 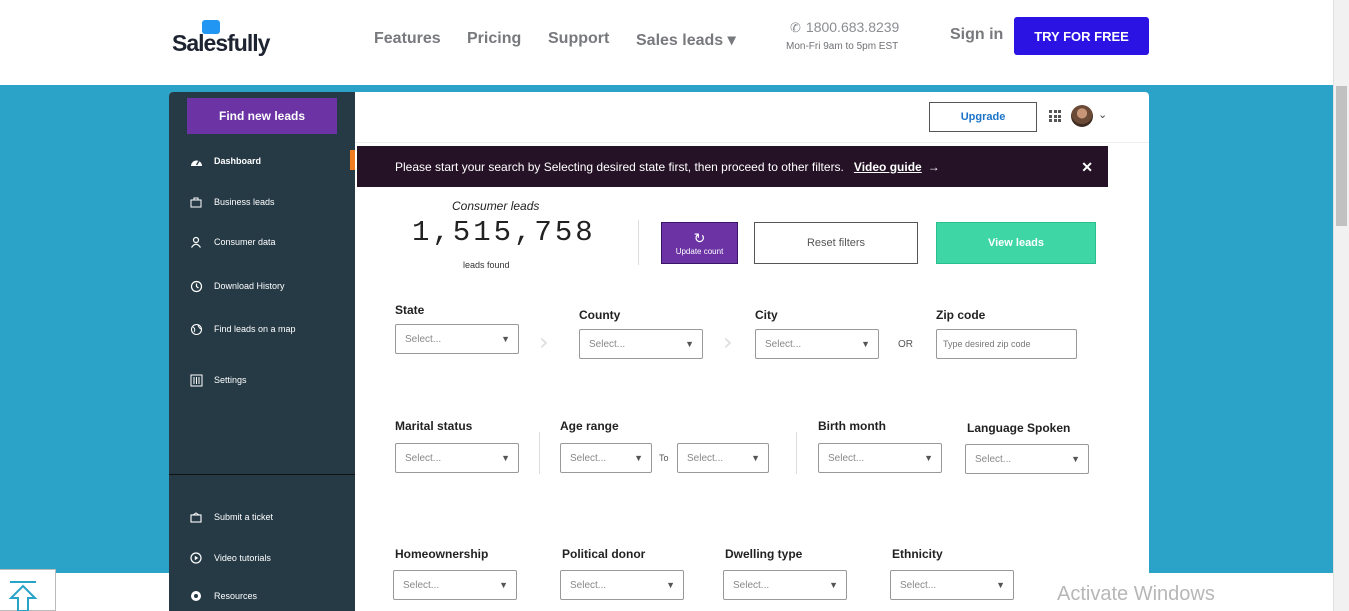 I want to click on nav-pricing: Pricing, so click(x=494, y=38).